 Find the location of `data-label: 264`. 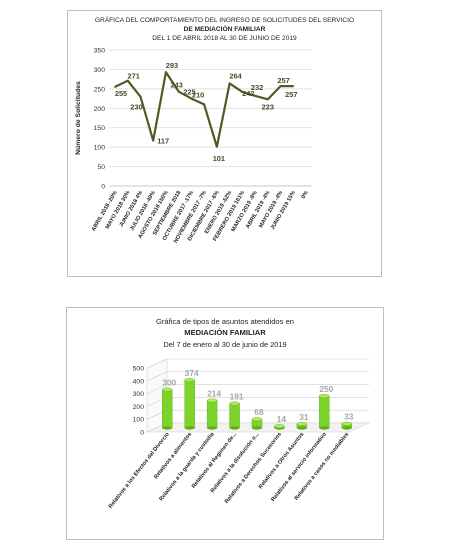

data-label: 264 is located at coordinates (235, 75).